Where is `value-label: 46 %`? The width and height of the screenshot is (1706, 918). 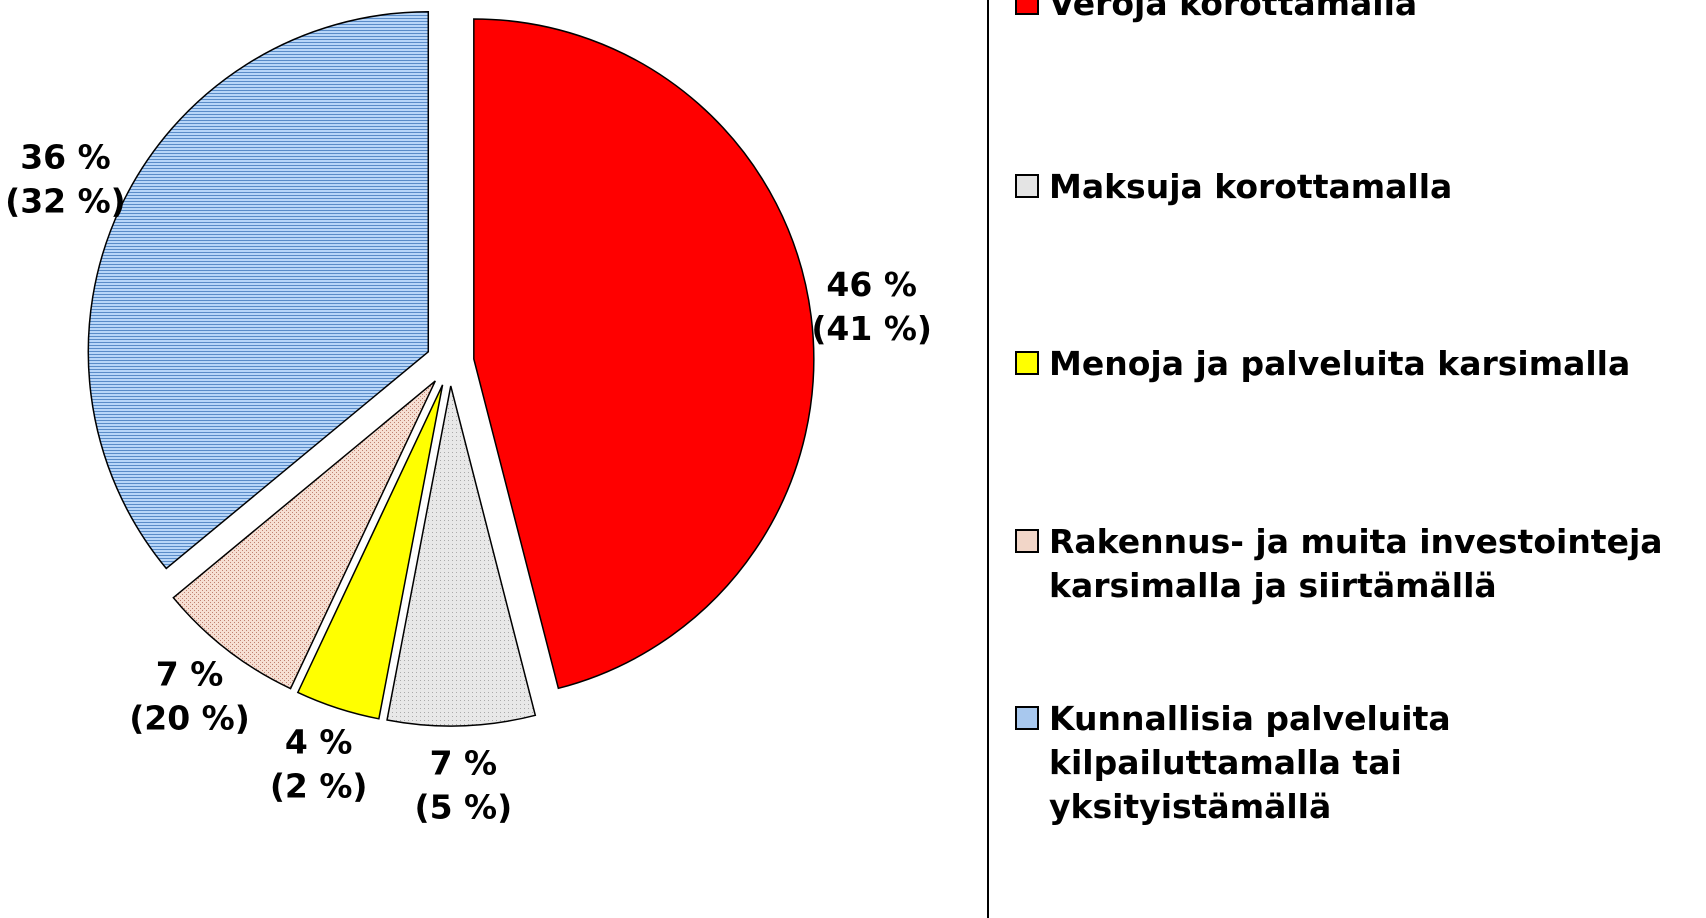 value-label: 46 % is located at coordinates (871, 284).